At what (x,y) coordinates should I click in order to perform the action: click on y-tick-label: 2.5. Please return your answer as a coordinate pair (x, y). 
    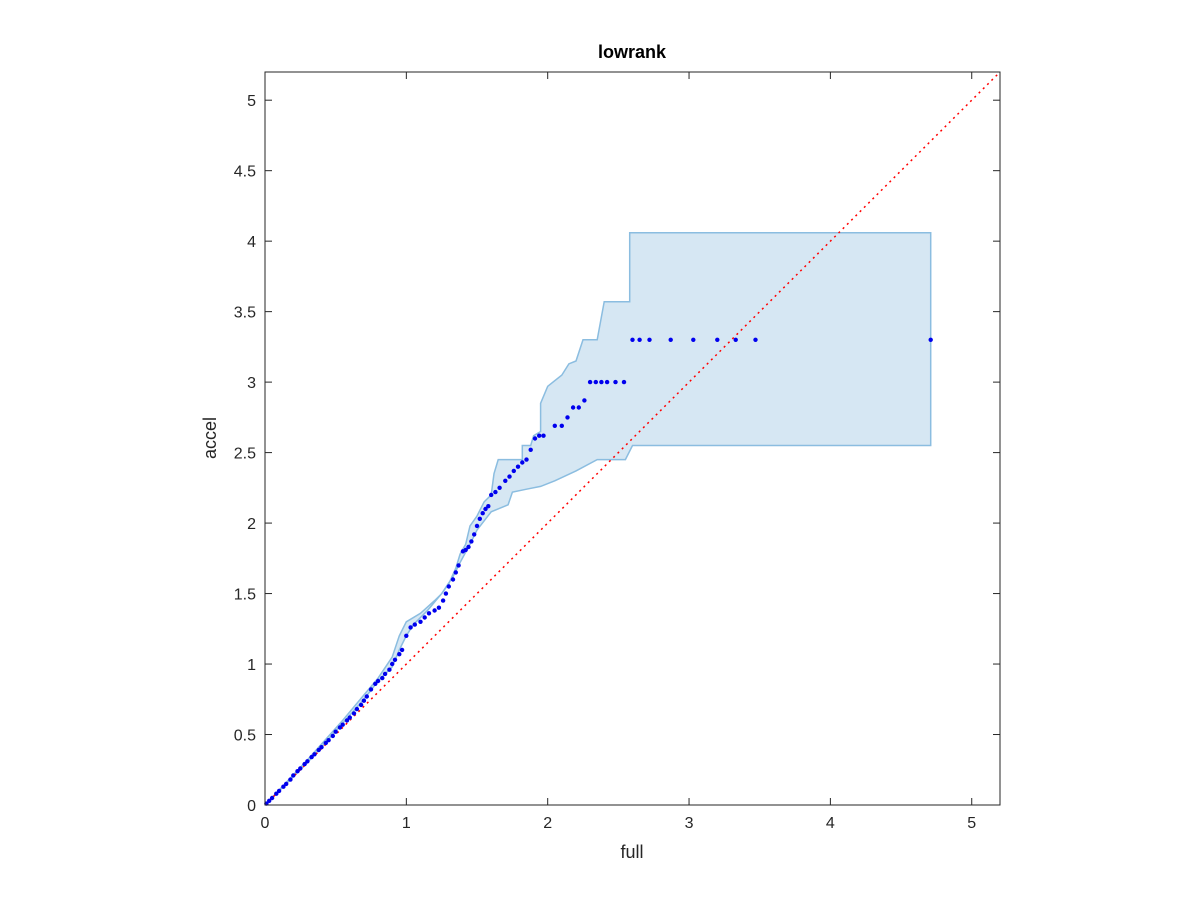
    Looking at the image, I should click on (245, 454).